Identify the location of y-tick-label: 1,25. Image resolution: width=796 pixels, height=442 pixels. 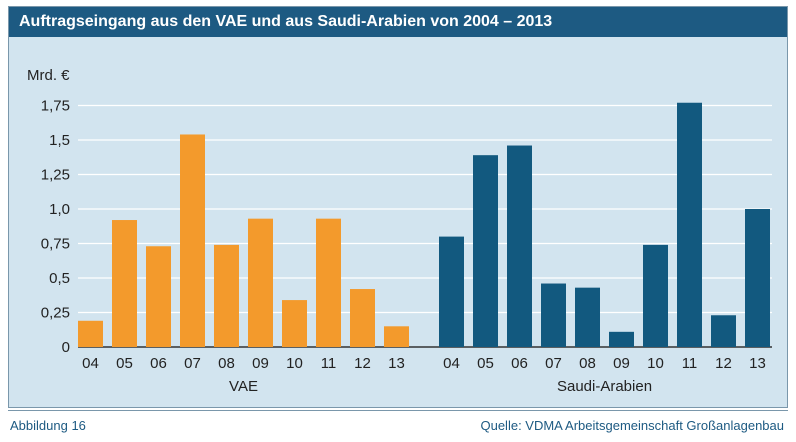
(55, 175).